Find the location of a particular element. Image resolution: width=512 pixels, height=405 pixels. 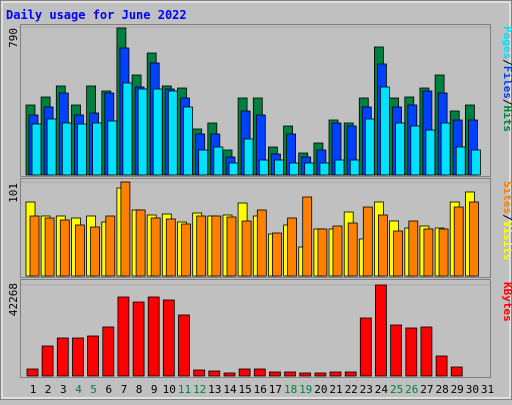

day-label-7: 7 is located at coordinates (124, 389).